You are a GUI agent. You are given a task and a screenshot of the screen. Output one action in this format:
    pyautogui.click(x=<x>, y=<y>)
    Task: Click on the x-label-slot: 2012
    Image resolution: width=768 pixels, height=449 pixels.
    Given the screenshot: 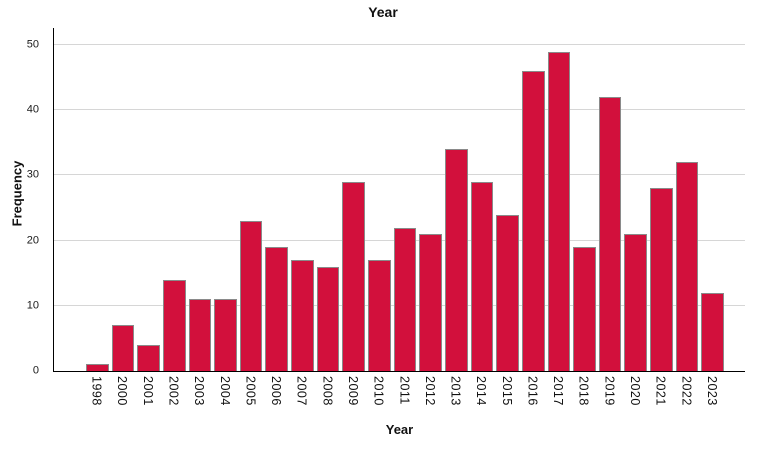 What is the action you would take?
    pyautogui.click(x=429, y=391)
    